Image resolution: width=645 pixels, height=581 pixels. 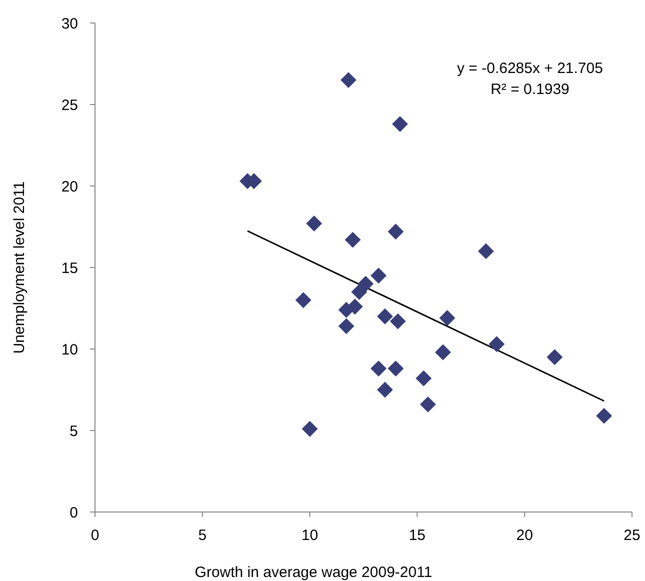 What do you see at coordinates (417, 535) in the screenshot?
I see `x-tick-label: 15` at bounding box center [417, 535].